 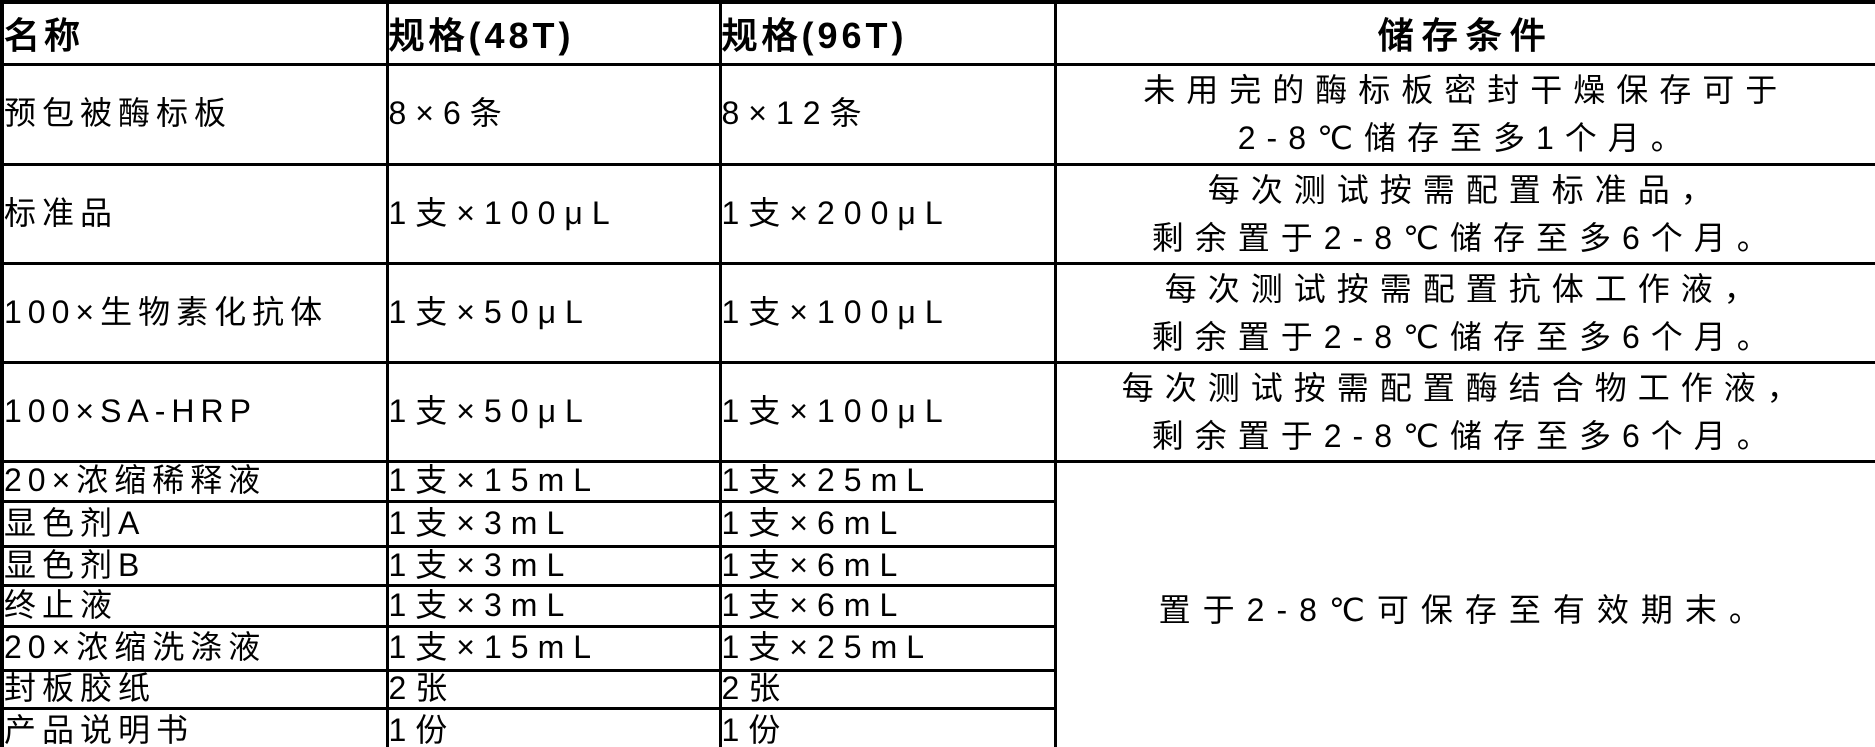 I want to click on header-storage-conditions: 储存条件, so click(x=1464, y=33).